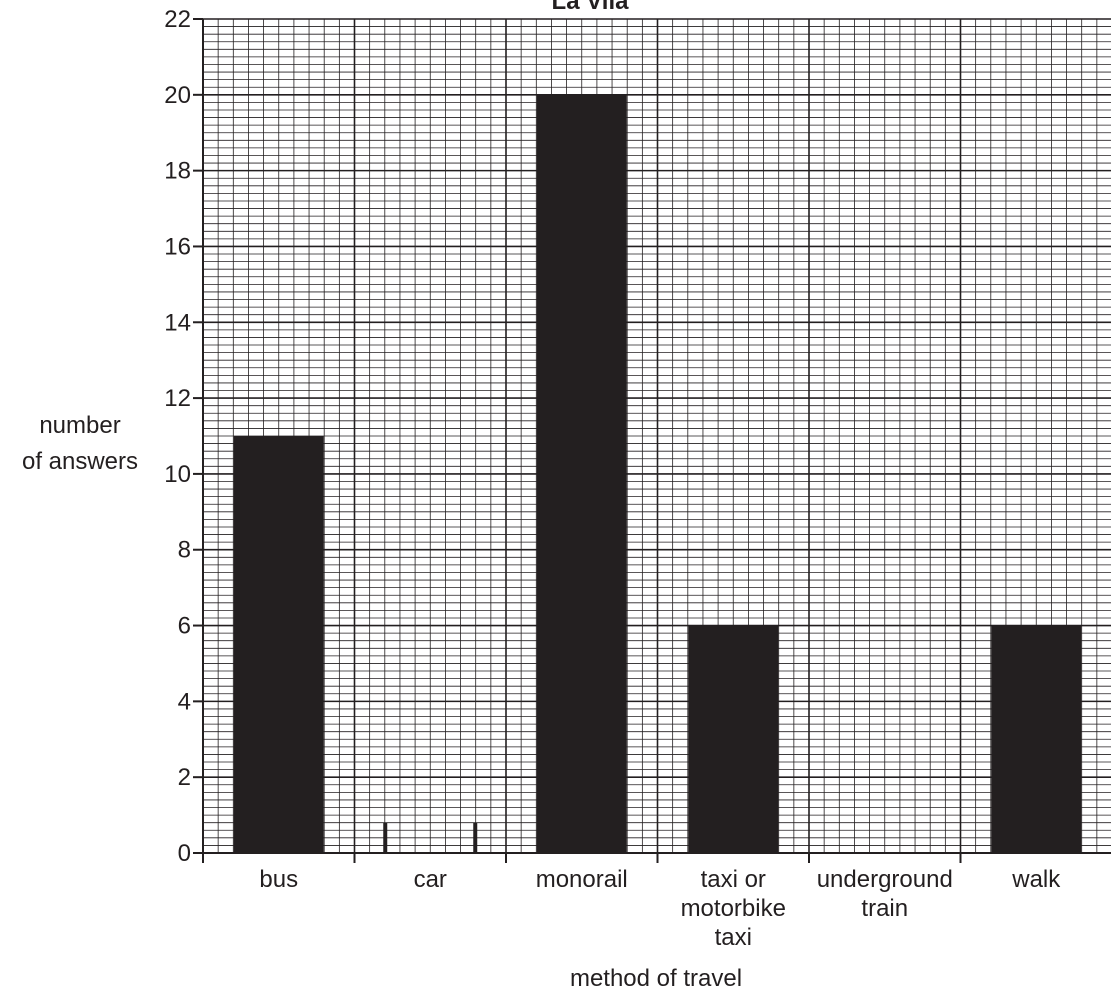 This screenshot has width=1111, height=997. I want to click on y-tick-label: 0, so click(184, 853).